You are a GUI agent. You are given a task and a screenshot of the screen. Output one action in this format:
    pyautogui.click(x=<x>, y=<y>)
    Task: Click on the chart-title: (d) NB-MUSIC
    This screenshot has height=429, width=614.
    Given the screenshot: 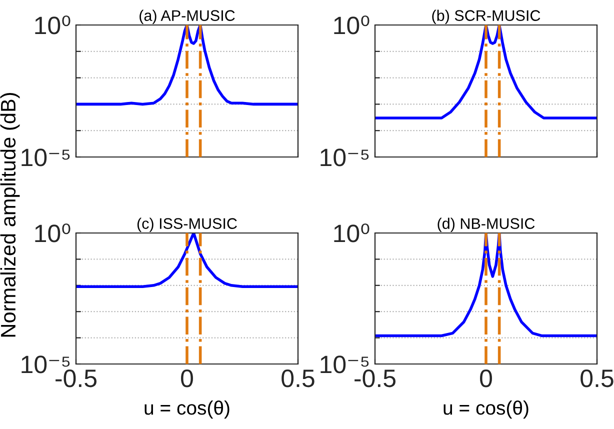 What is the action you would take?
    pyautogui.click(x=486, y=225)
    